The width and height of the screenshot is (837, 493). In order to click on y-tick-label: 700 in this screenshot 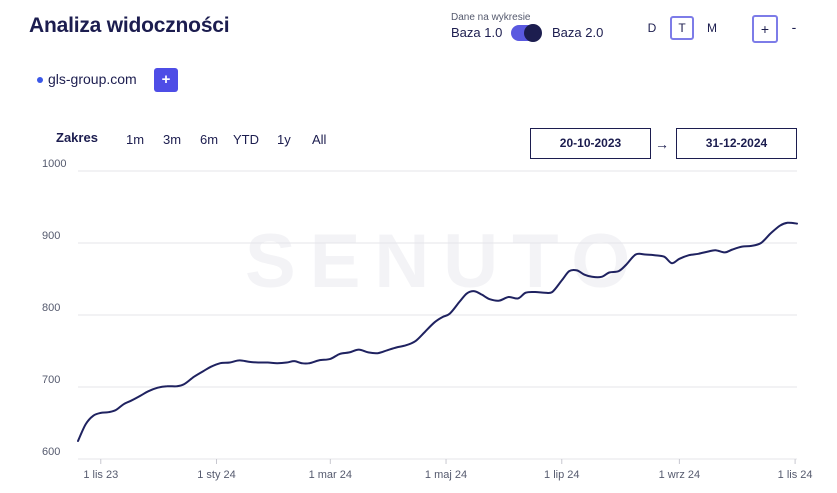, I will do `click(51, 380)`.